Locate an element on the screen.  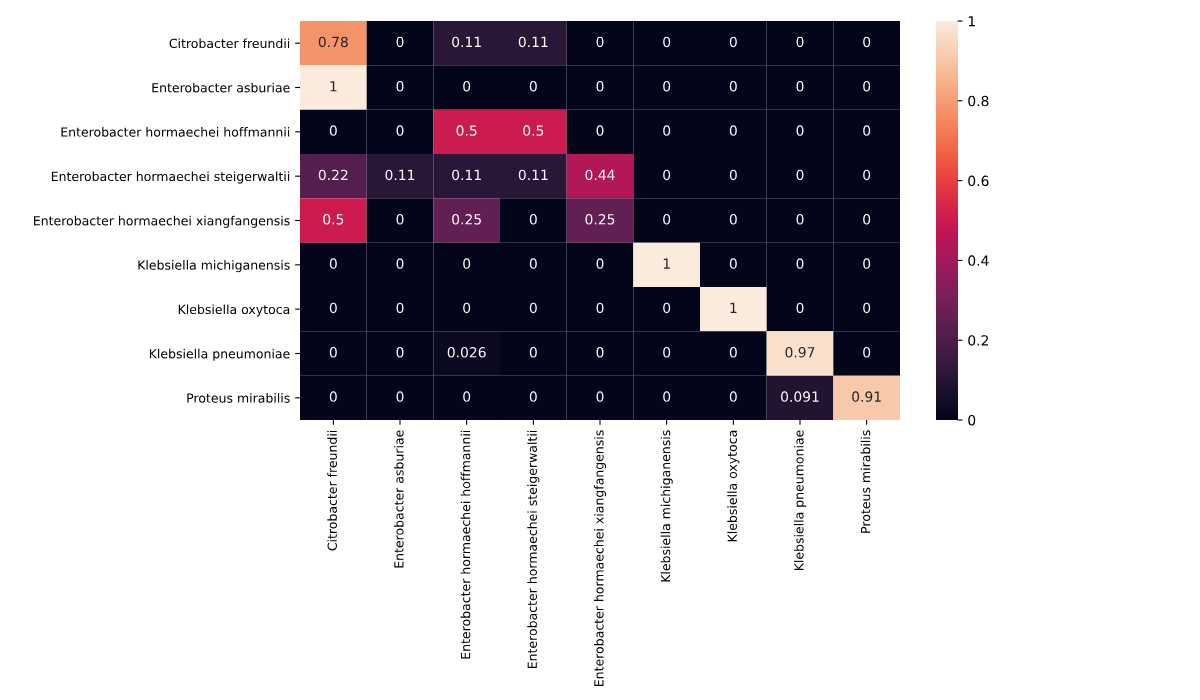
x-tick-label: Enterobacter asburiae is located at coordinates (398, 499).